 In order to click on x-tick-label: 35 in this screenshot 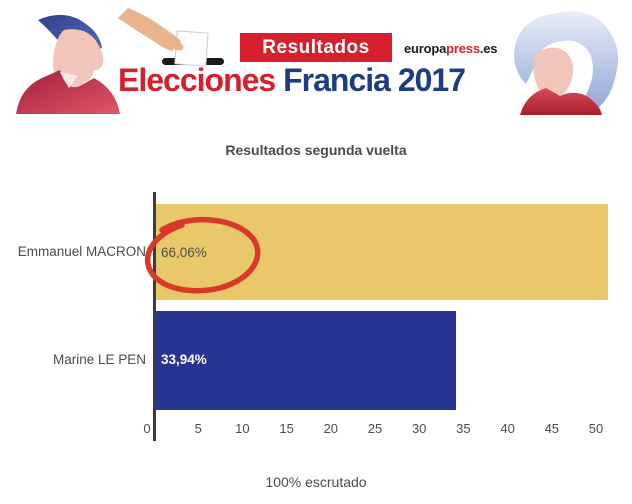, I will do `click(463, 428)`.